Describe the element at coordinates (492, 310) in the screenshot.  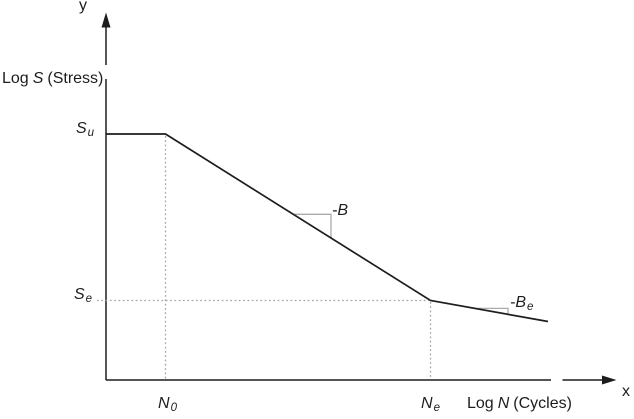
I see `slope-be-indicator` at that location.